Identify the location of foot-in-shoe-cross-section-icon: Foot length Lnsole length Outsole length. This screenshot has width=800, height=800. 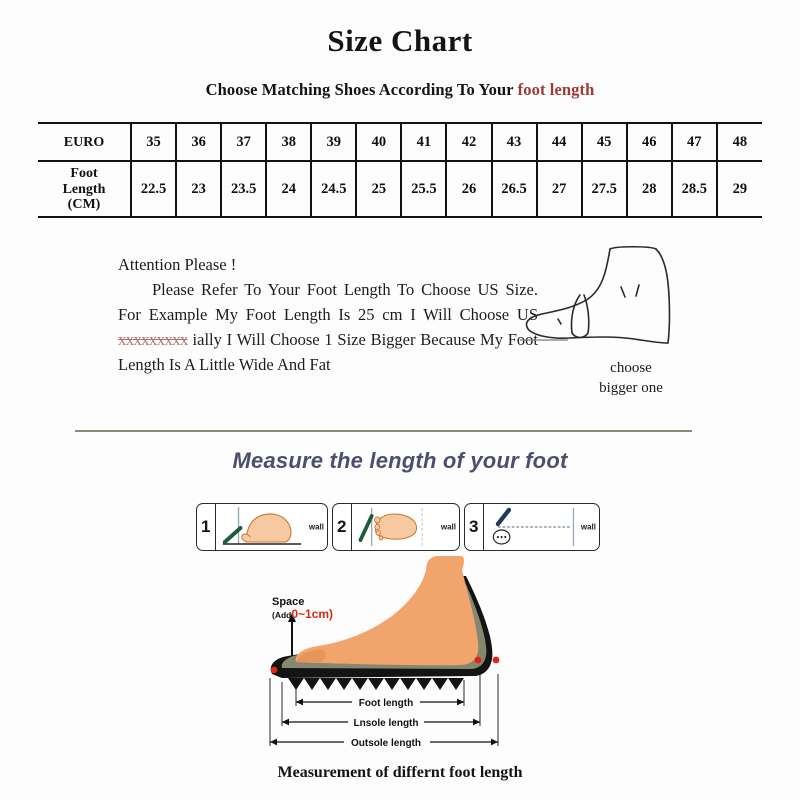
(384, 652).